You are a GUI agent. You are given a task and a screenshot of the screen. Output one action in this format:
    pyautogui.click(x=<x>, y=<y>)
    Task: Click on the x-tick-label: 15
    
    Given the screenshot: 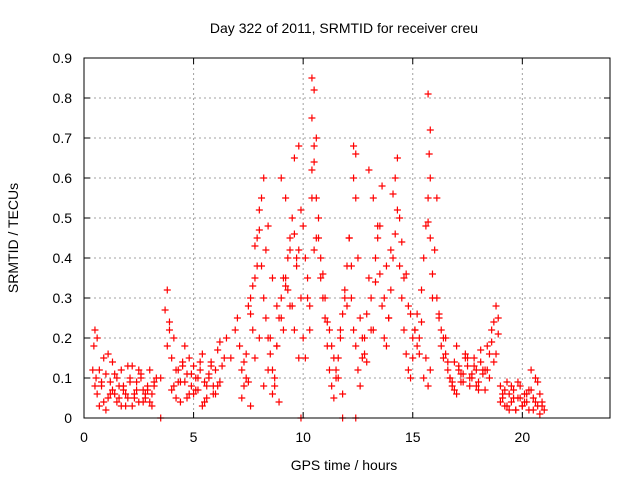 What is the action you would take?
    pyautogui.click(x=413, y=437)
    